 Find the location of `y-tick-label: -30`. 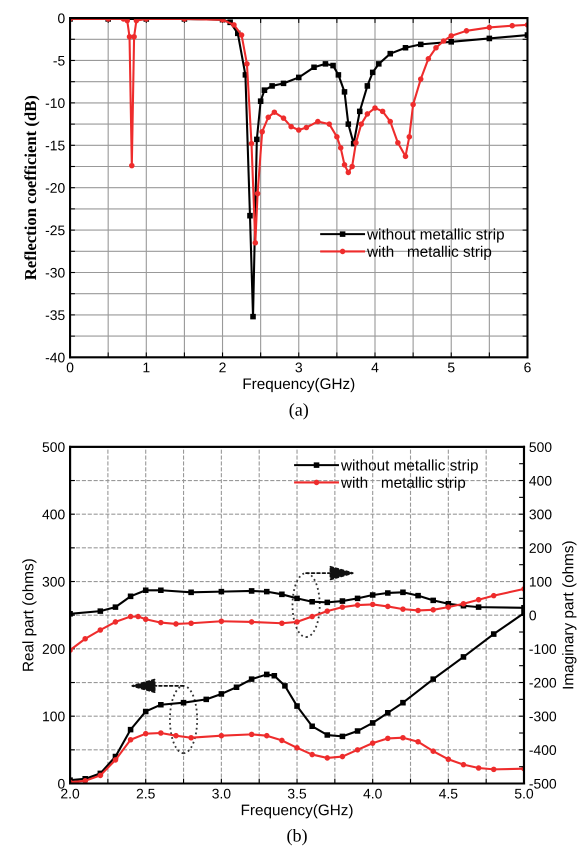

y-tick-label: -30 is located at coordinates (55, 273).